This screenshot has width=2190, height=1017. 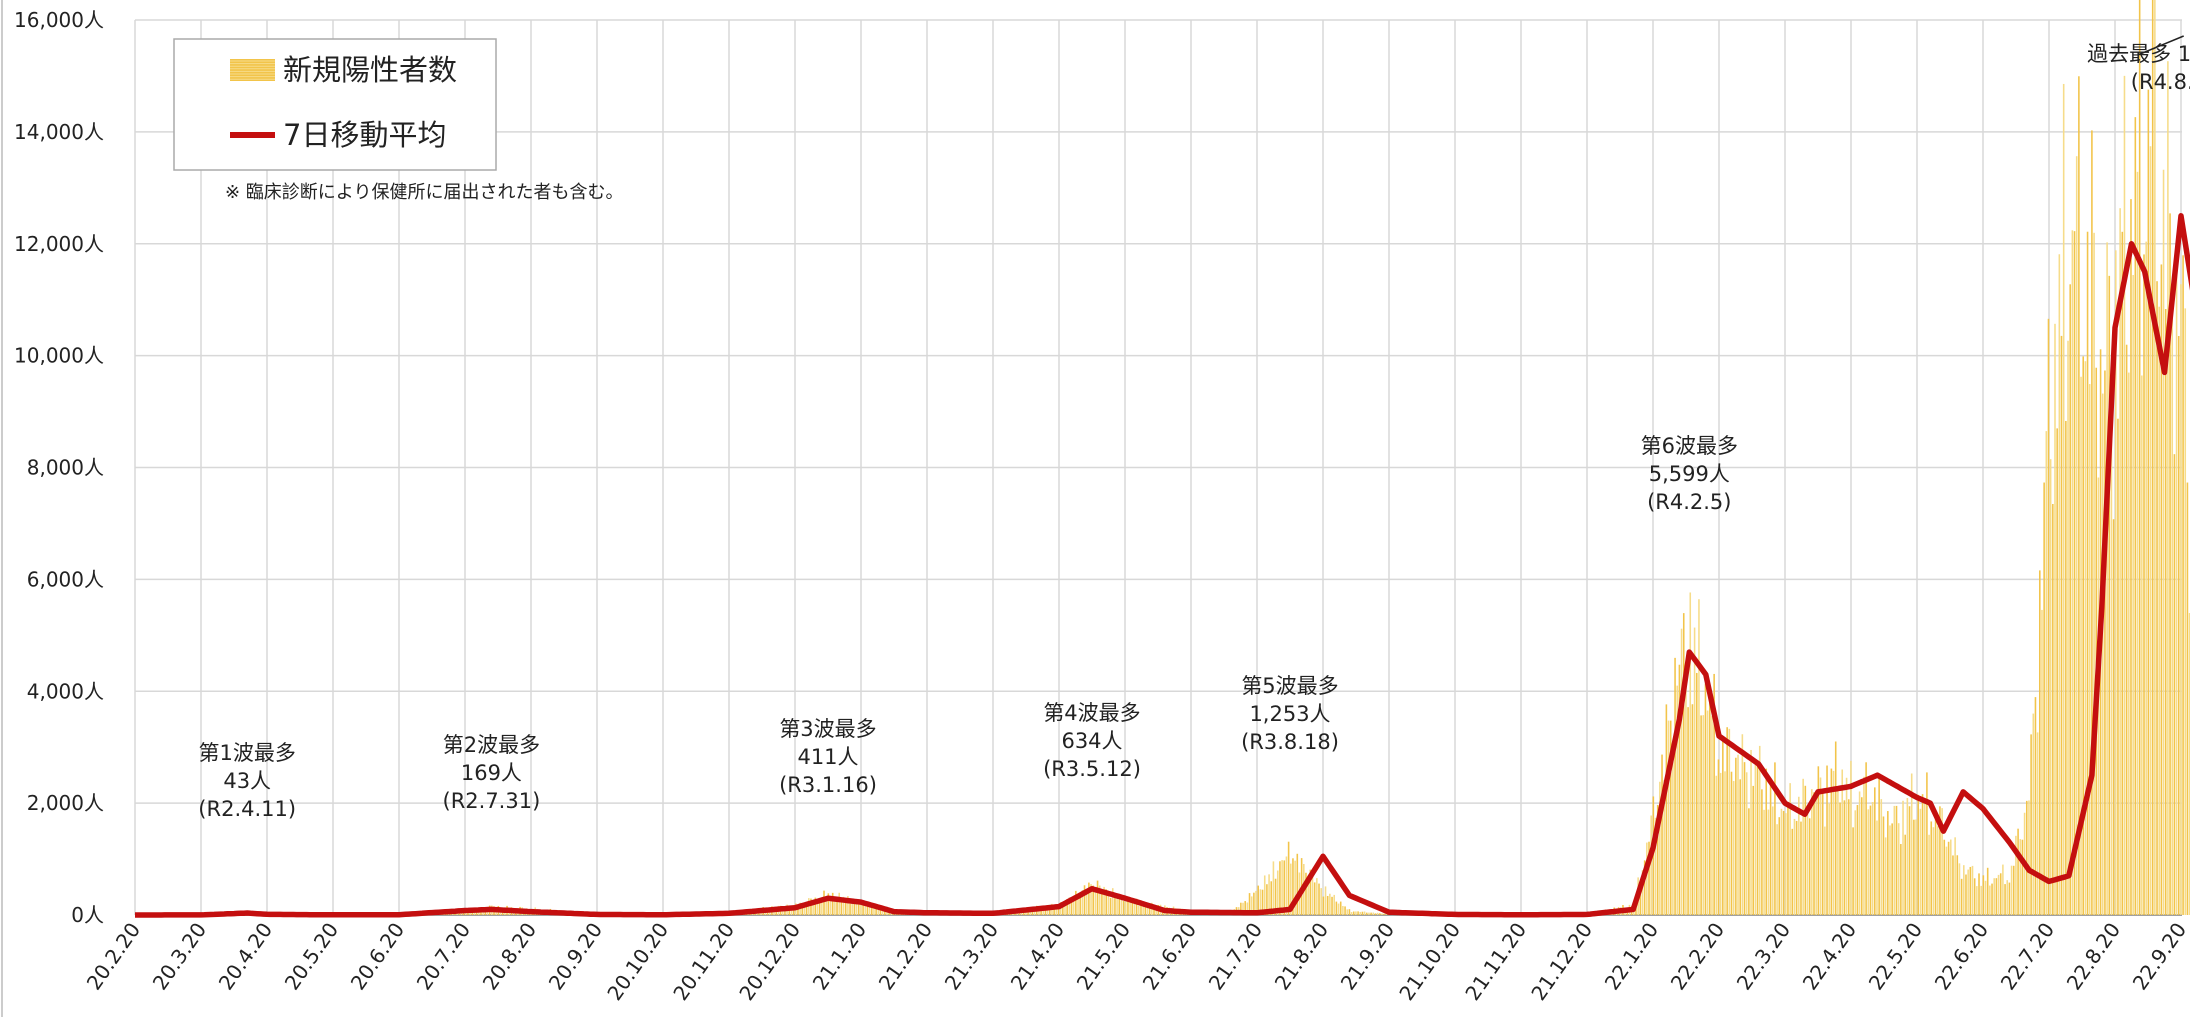 What do you see at coordinates (247, 753) in the screenshot?
I see `peak-annotation-text: 第1波最多` at bounding box center [247, 753].